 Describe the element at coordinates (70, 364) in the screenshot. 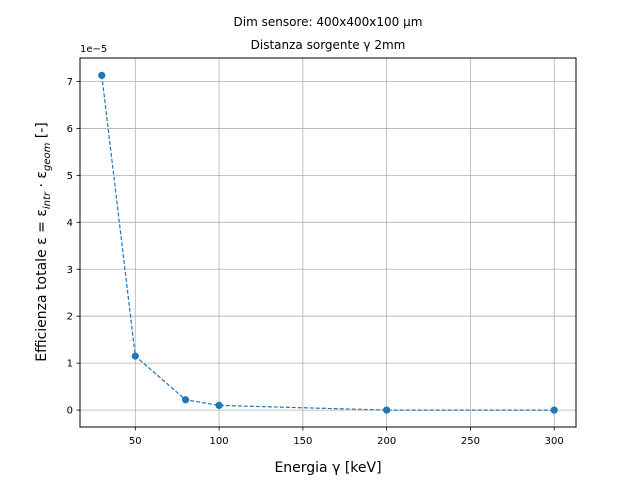

I see `y-tick-label: 1` at that location.